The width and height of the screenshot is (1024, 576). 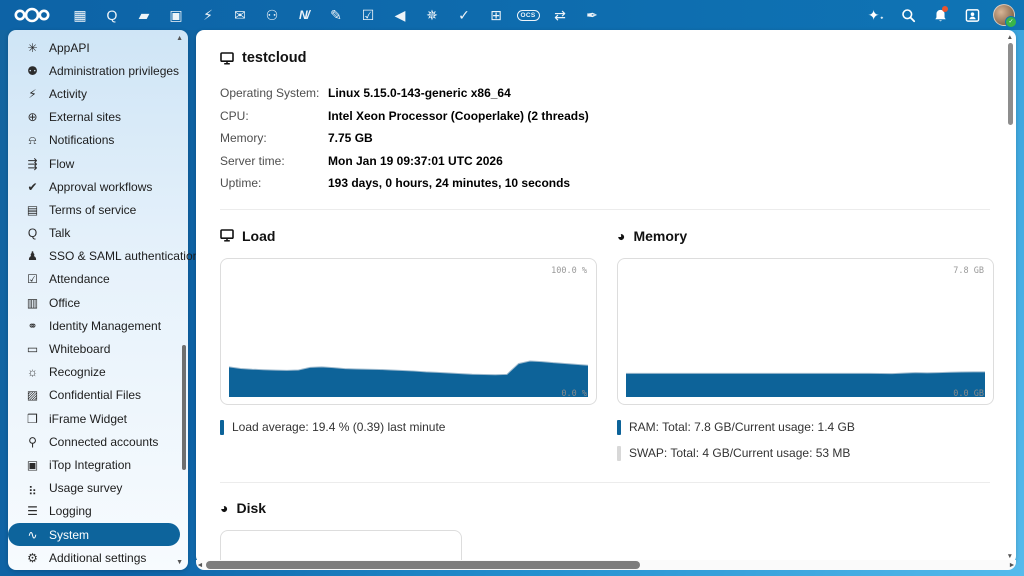 I want to click on app-talk-icon: Q, so click(x=112, y=15).